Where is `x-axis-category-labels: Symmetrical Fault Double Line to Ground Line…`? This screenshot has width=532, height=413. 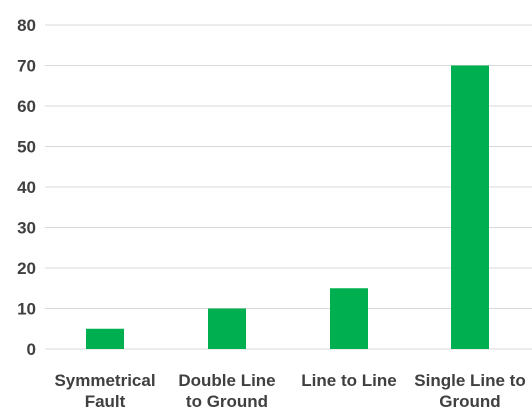 x-axis-category-labels: Symmetrical Fault Double Line to Ground Line… is located at coordinates (289, 391).